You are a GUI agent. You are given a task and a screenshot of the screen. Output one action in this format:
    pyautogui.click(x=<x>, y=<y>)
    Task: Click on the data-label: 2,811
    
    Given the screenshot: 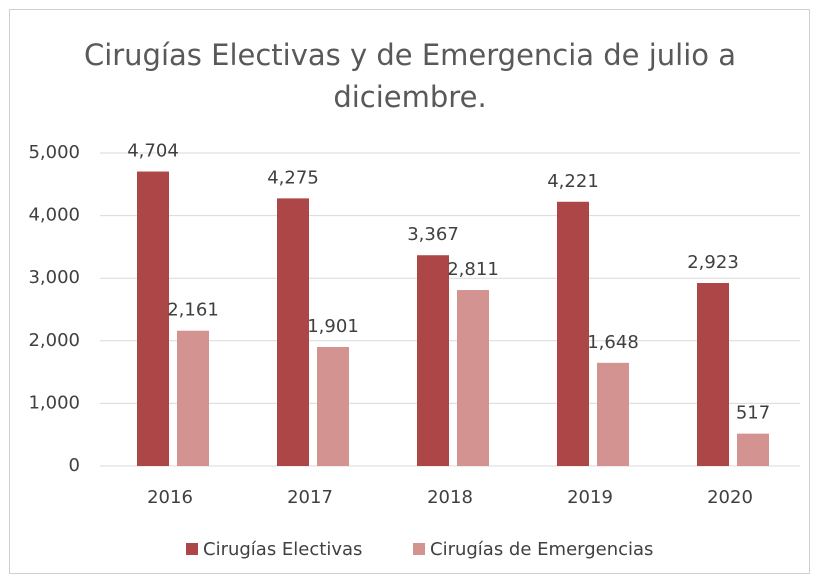 What is the action you would take?
    pyautogui.click(x=473, y=269)
    